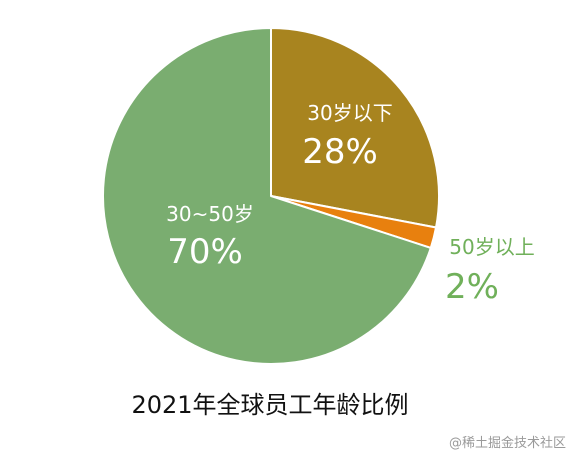 This screenshot has height=457, width=578. I want to click on slice-value-label-0: 28%, so click(340, 152).